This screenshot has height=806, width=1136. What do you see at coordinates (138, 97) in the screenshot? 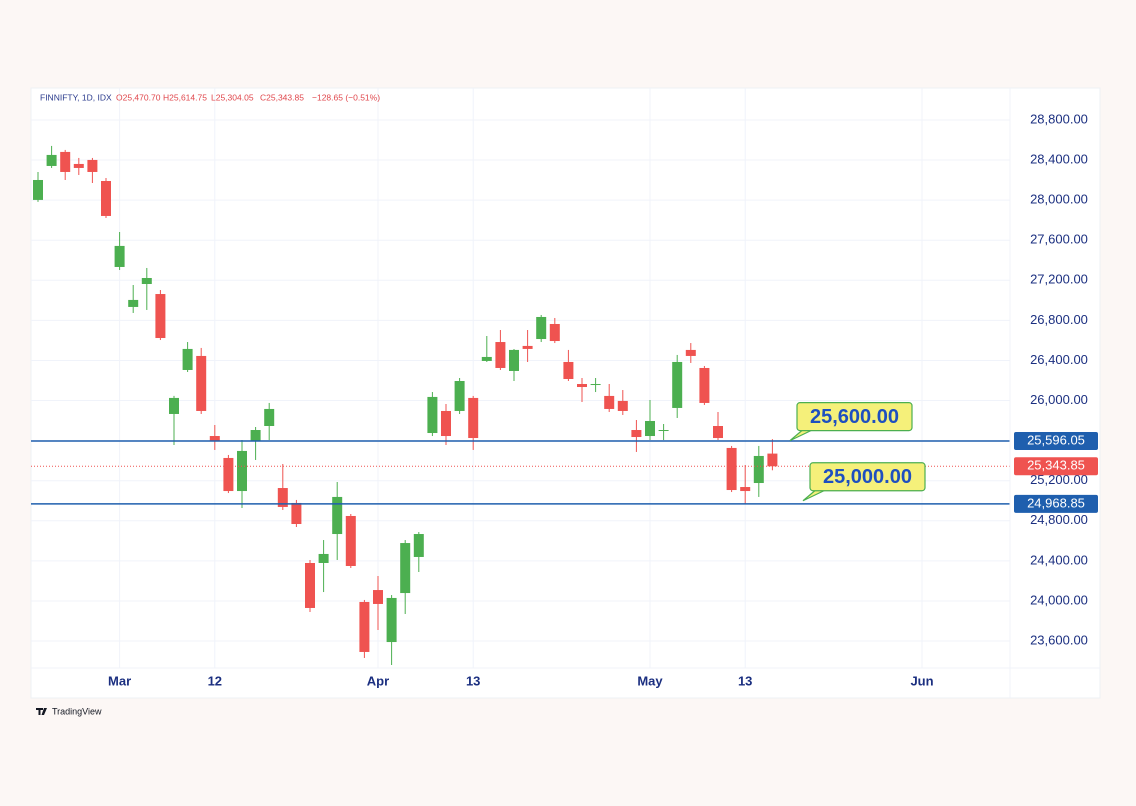
I see `ohlc-open: O25,470.70` at bounding box center [138, 97].